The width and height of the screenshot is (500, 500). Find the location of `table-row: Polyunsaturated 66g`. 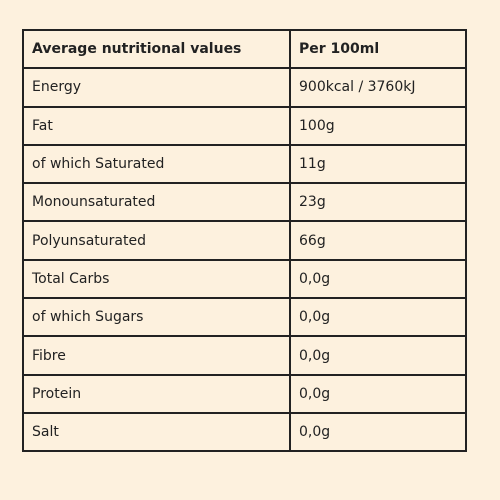

table-row: Polyunsaturated 66g is located at coordinates (244, 240).